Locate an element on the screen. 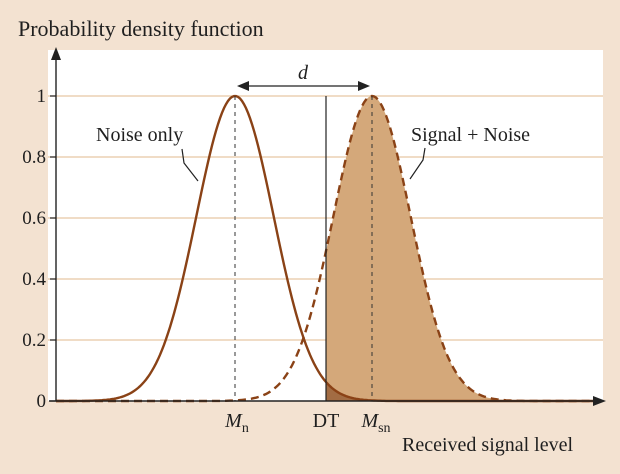 The width and height of the screenshot is (620, 474). x-marker-mn: Mn is located at coordinates (236, 423).